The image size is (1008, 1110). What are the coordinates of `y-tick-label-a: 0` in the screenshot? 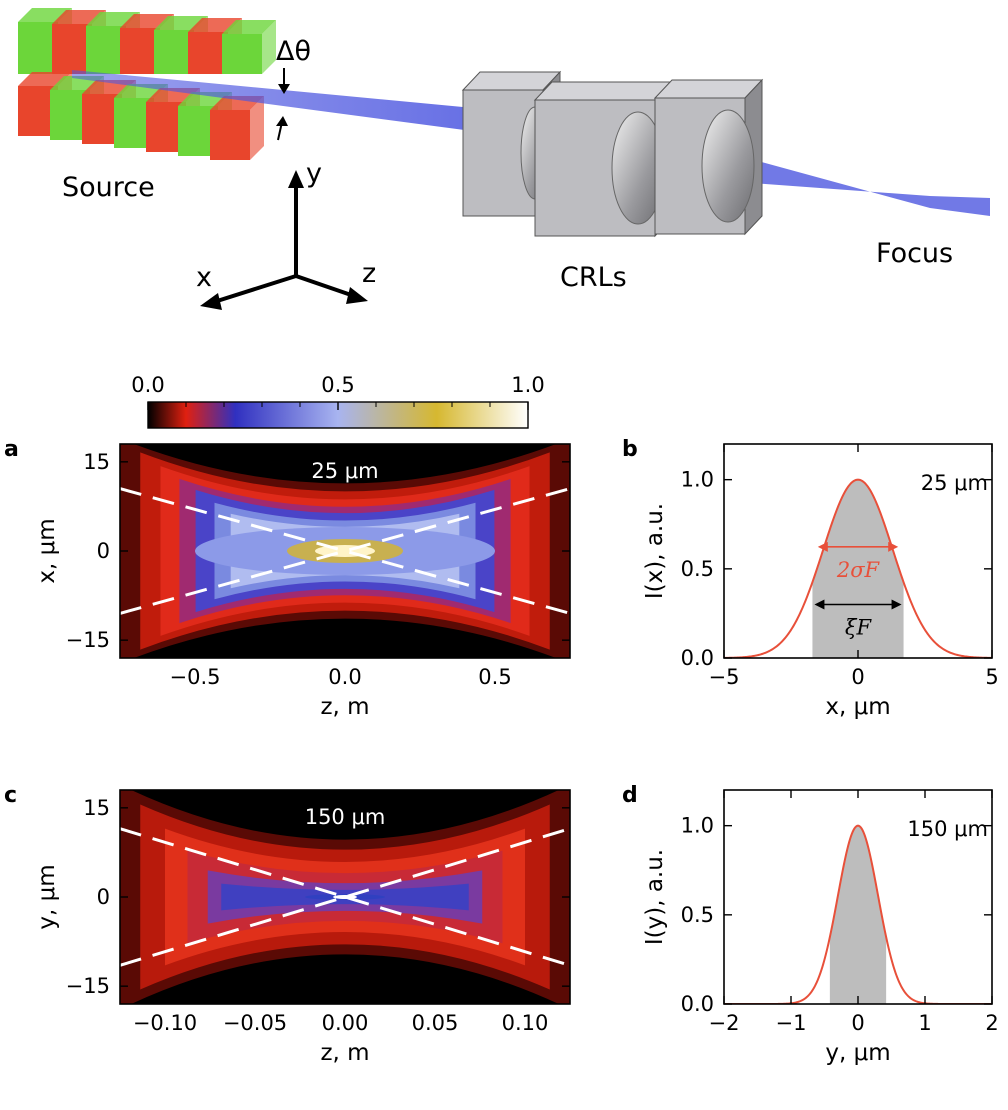 It's located at (103, 551).